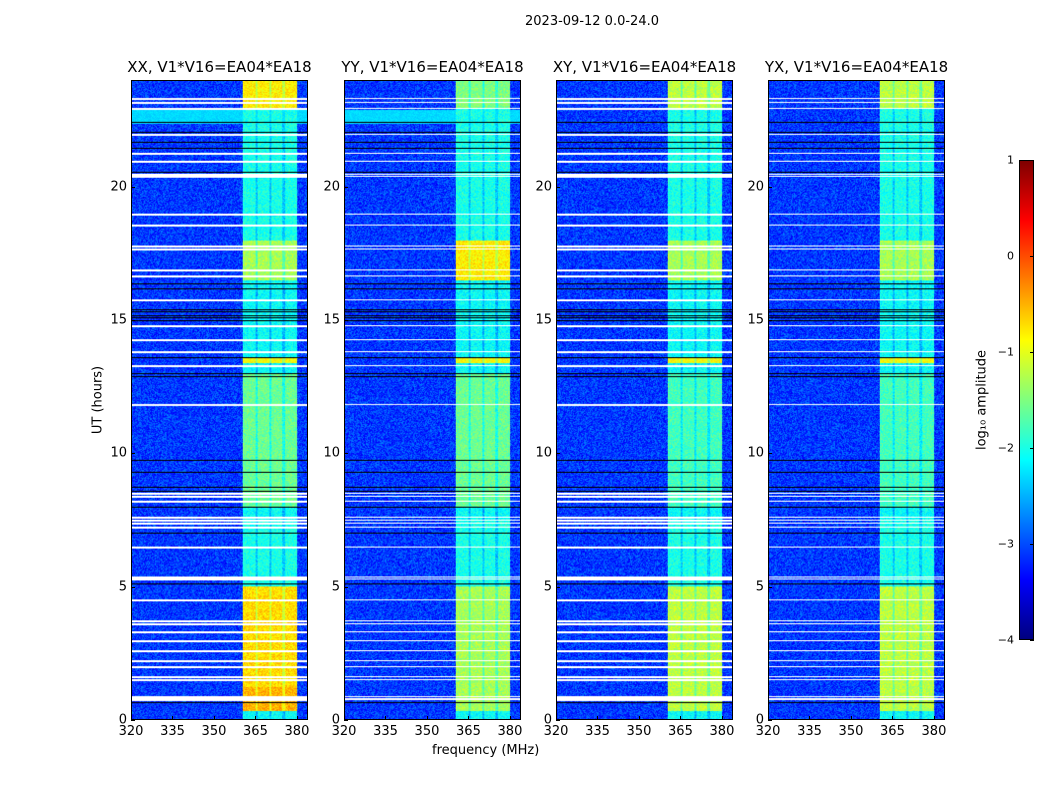 The height and width of the screenshot is (800, 1050). I want to click on colorbar-label: log₁₀ amplitude, so click(982, 400).